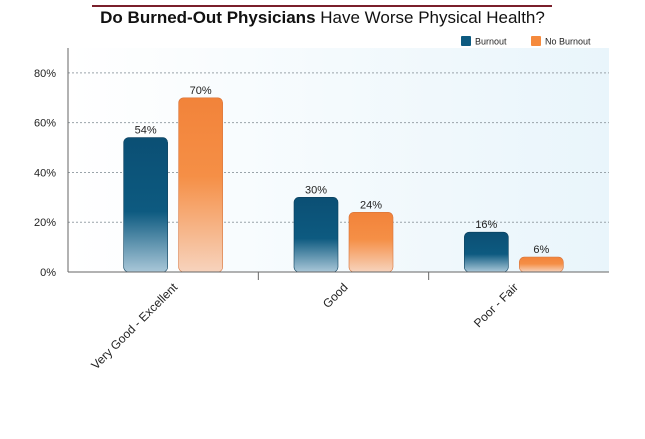  Describe the element at coordinates (371, 205) in the screenshot. I see `data-label: 24%` at that location.